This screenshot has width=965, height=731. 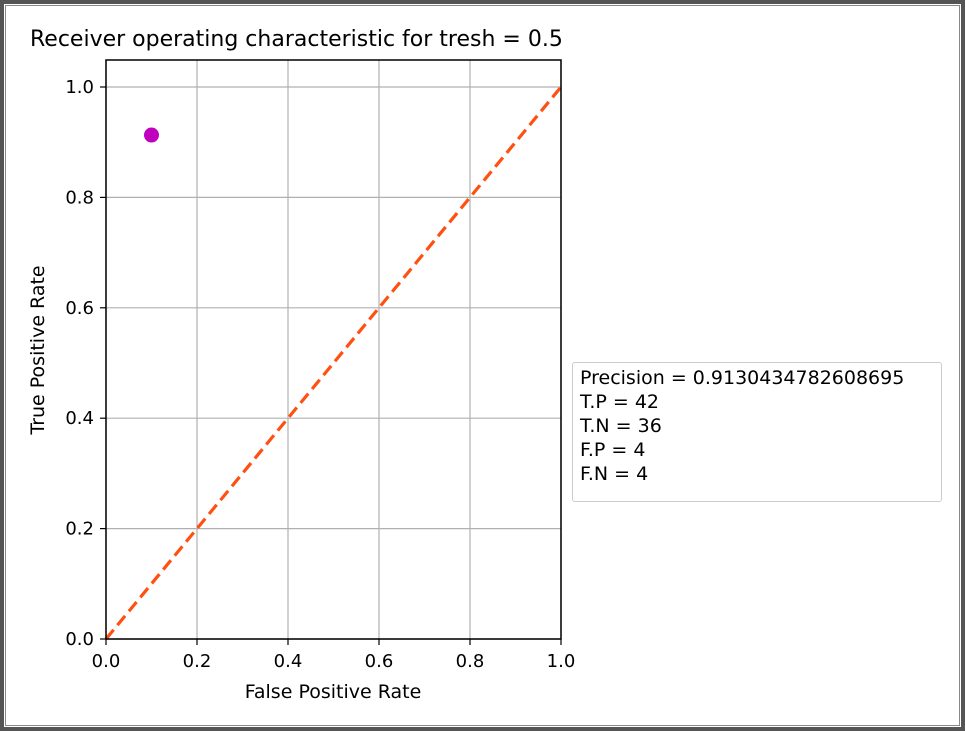 I want to click on x-tick-label: 0.2, so click(x=197, y=661).